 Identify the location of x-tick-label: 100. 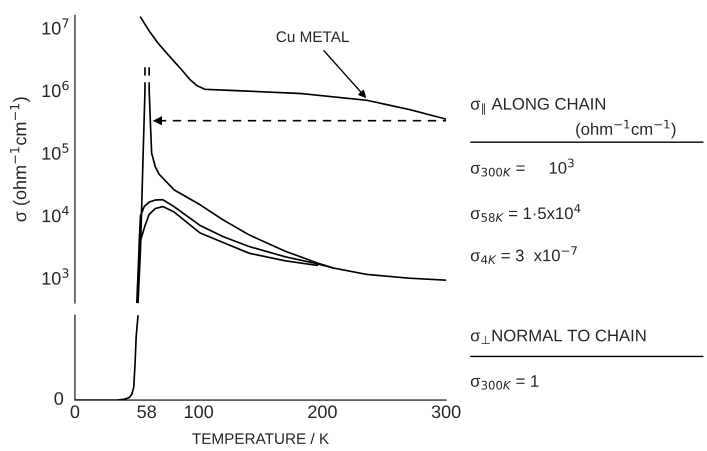
(199, 411).